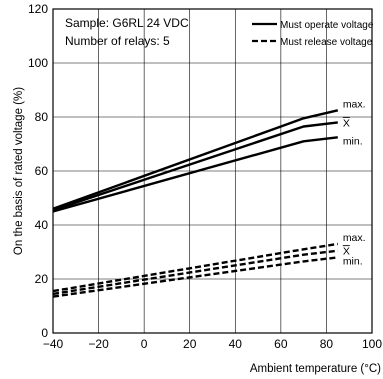 The image size is (383, 379). What do you see at coordinates (326, 42) in the screenshot?
I see `legend-label-release: Must release voltage` at bounding box center [326, 42].